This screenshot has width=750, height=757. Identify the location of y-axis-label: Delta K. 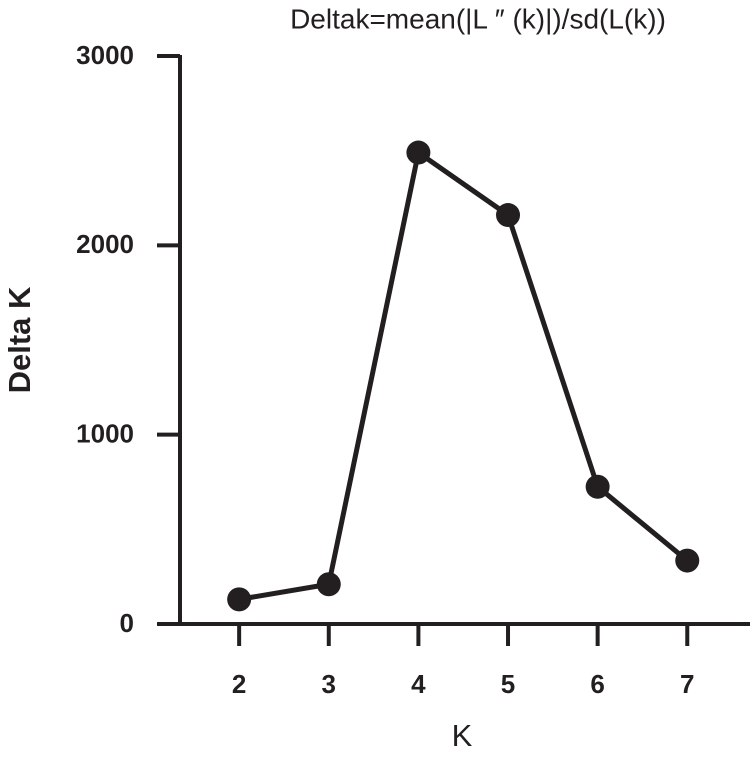
(19, 339).